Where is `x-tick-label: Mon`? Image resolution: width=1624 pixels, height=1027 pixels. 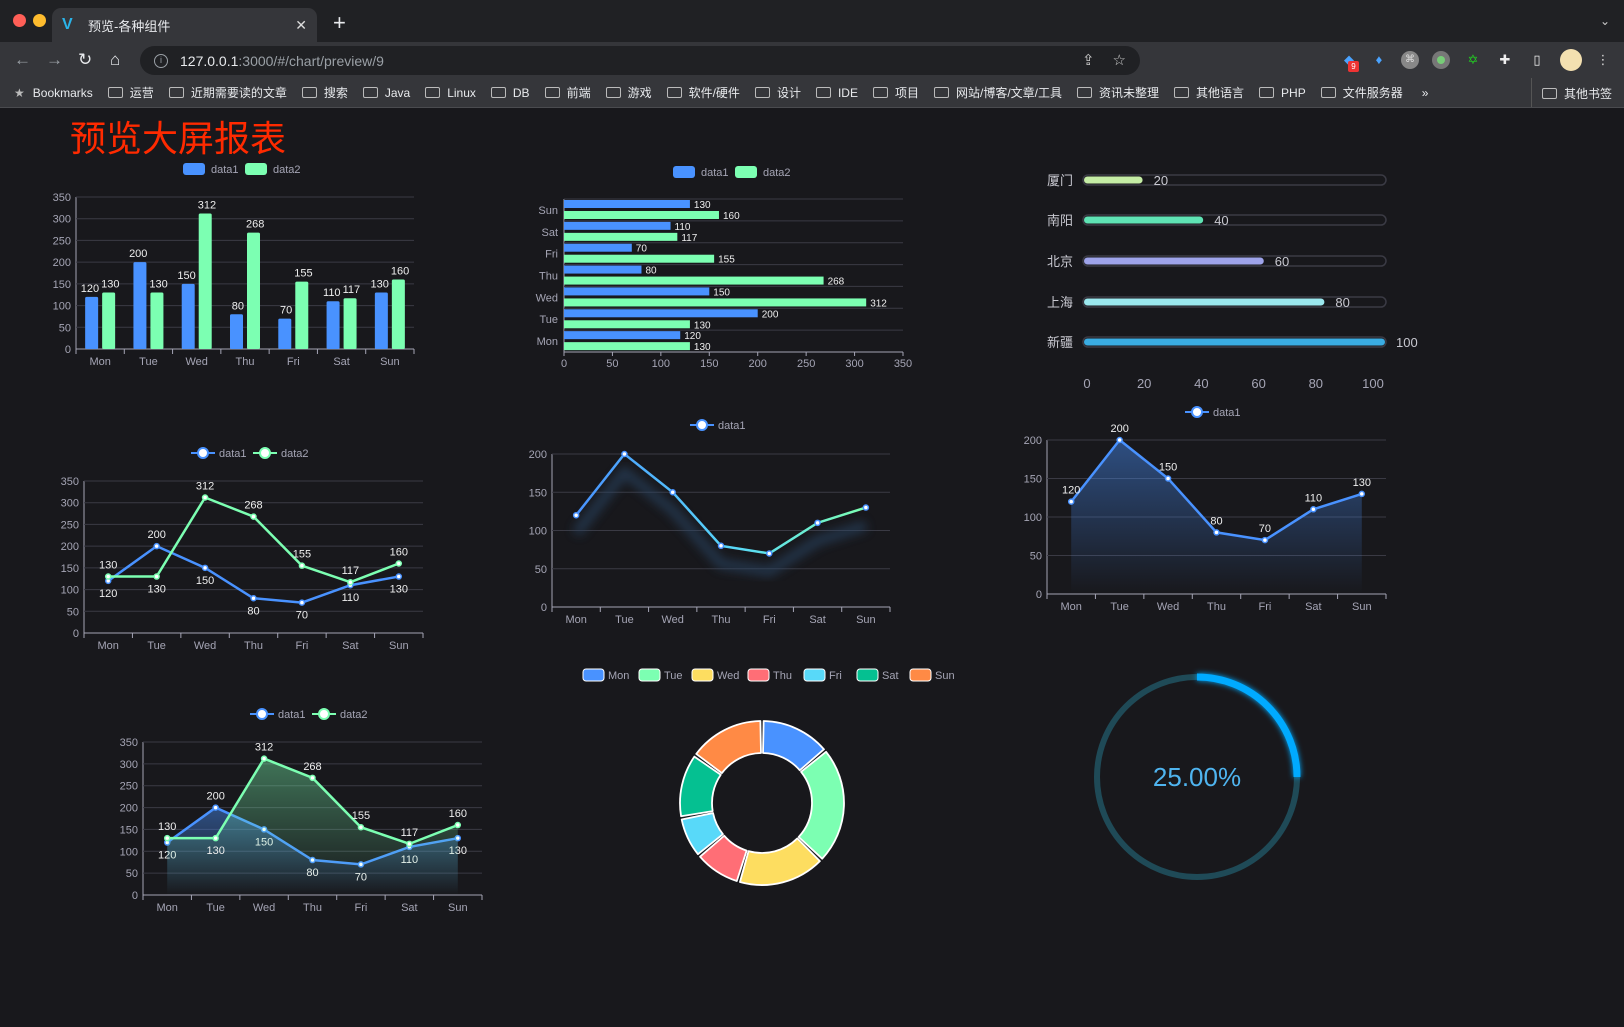
x-tick-label: Mon is located at coordinates (108, 646).